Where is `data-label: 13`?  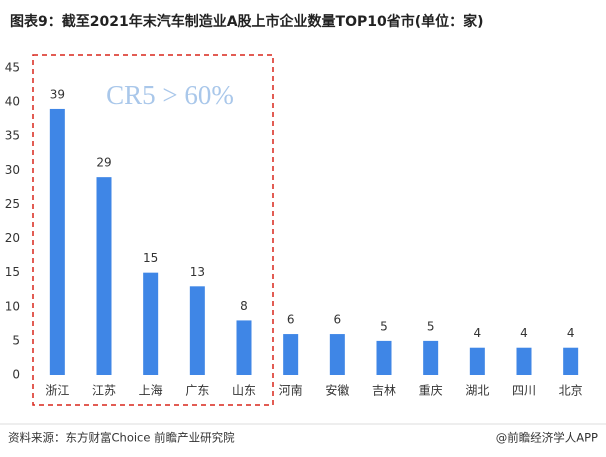 data-label: 13 is located at coordinates (197, 272).